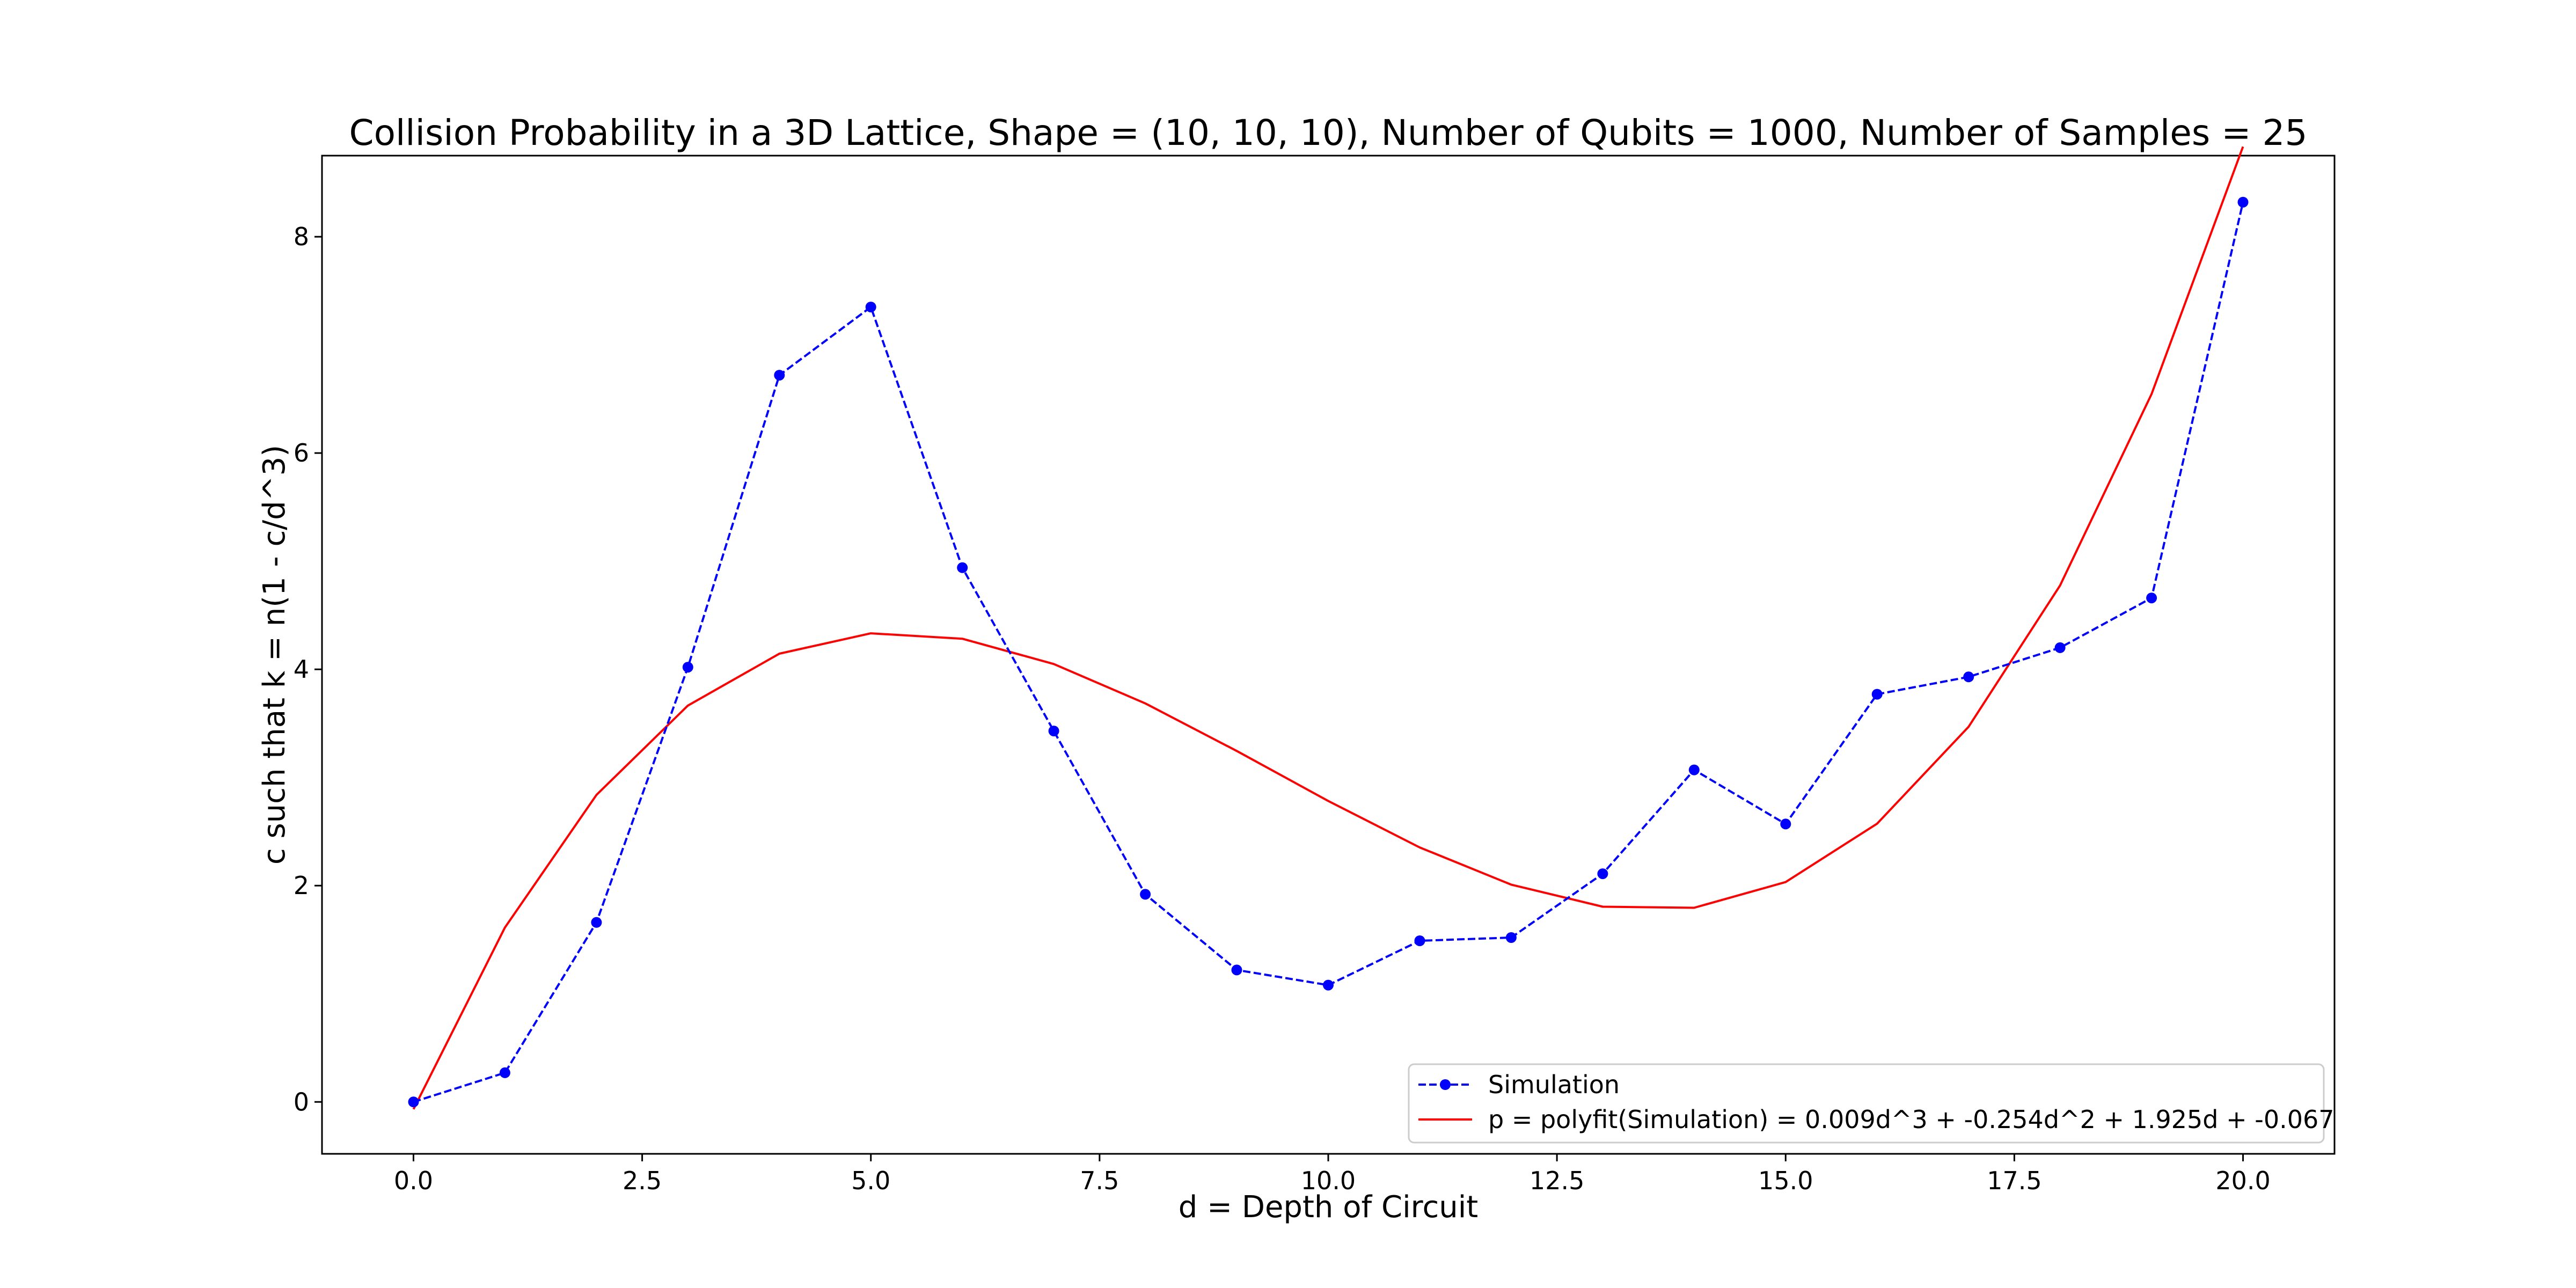 This screenshot has width=2576, height=1288. What do you see at coordinates (1099, 1180) in the screenshot?
I see `x-tick-label: 7.5` at bounding box center [1099, 1180].